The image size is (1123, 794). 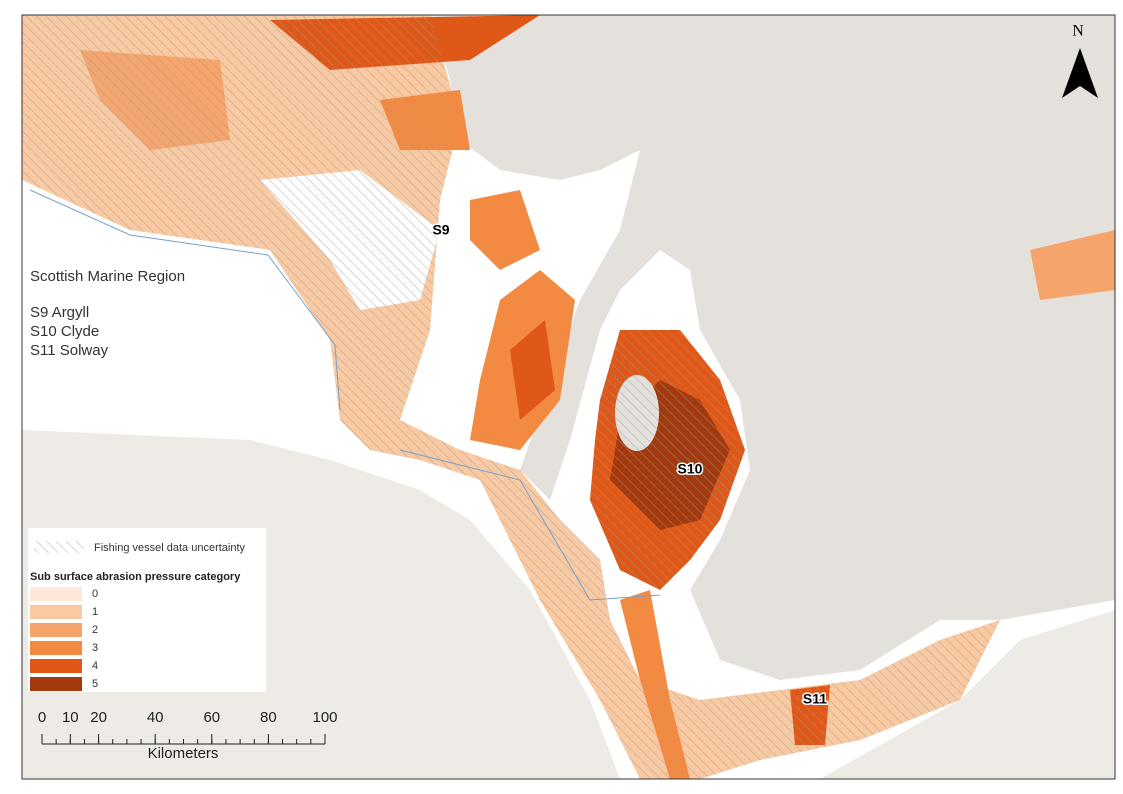 I want to click on north-arrow: N, so click(x=1080, y=60).